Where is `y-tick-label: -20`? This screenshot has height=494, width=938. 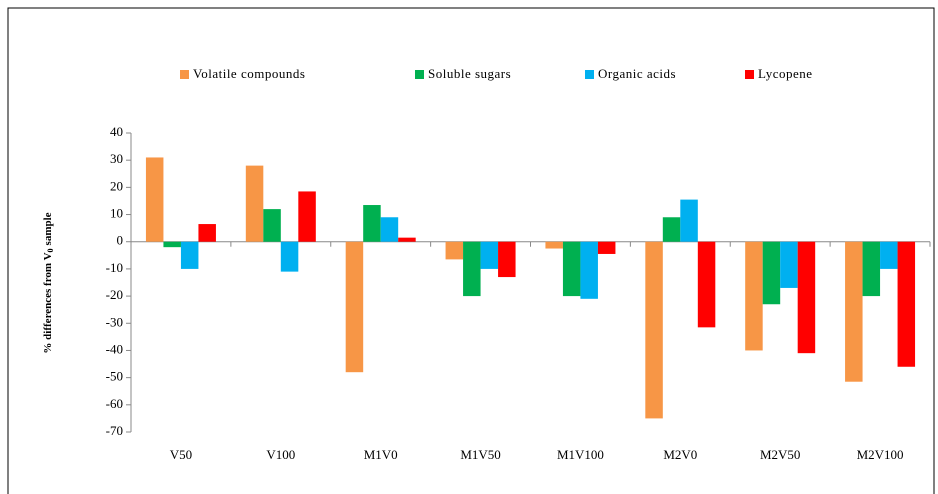 y-tick-label: -20 is located at coordinates (114, 294).